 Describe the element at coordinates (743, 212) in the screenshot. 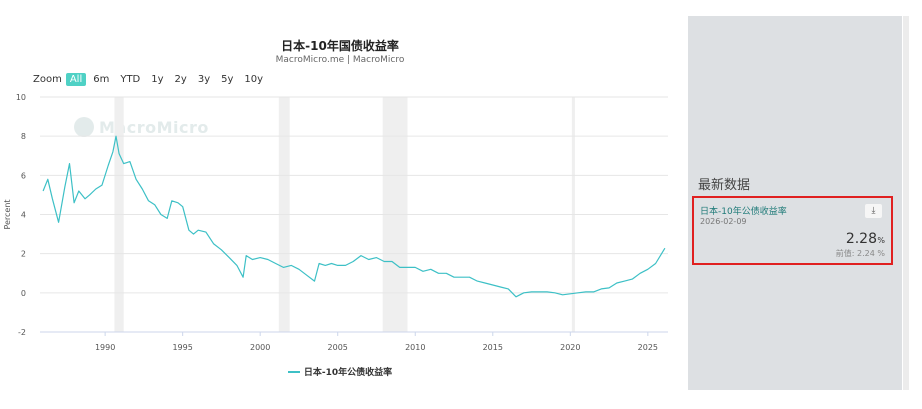

I see `series-name: 日本-10年公债收益率` at that location.